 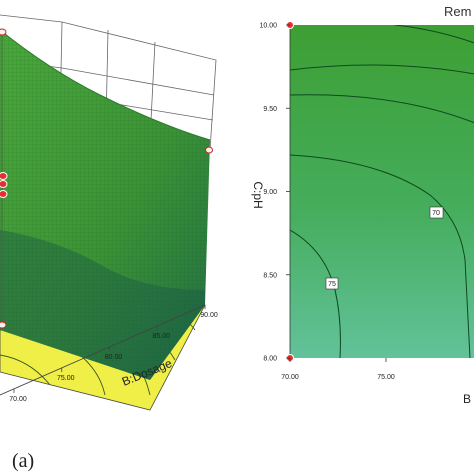 I want to click on b-axis-ticks: 70.00 75.00 80.00 85.00 90.00, so click(x=113, y=354).